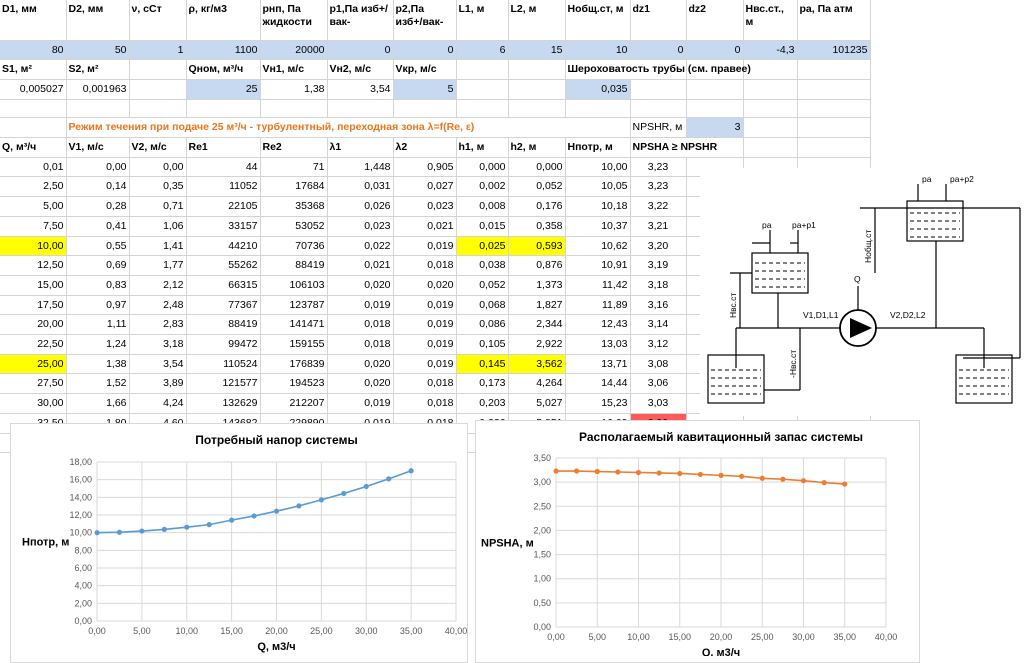 This screenshot has height=663, width=1024. Describe the element at coordinates (98, 206) in the screenshot. I see `data-cell: 0,28` at that location.